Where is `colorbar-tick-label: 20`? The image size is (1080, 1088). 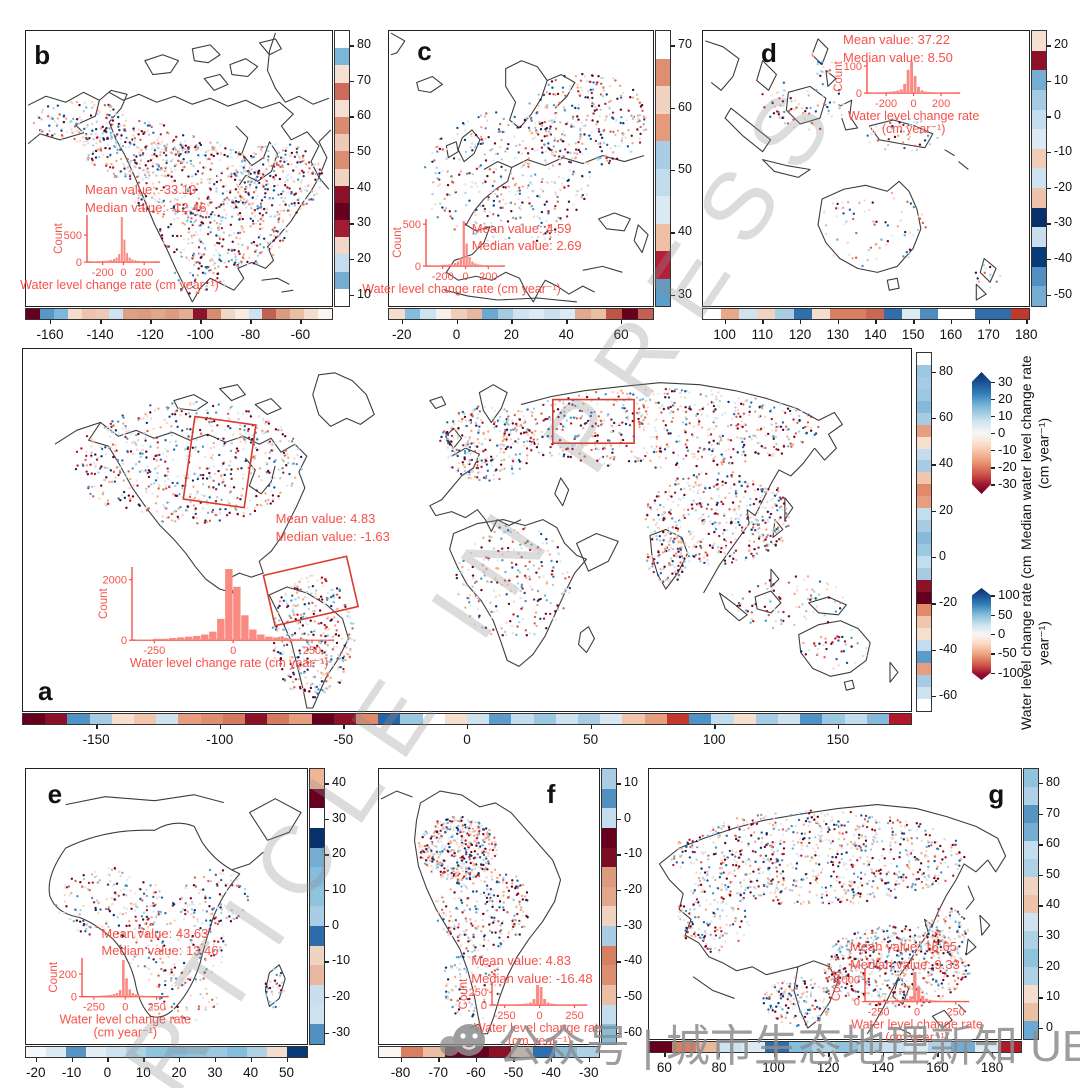 colorbar-tick-label: 20 is located at coordinates (364, 257).